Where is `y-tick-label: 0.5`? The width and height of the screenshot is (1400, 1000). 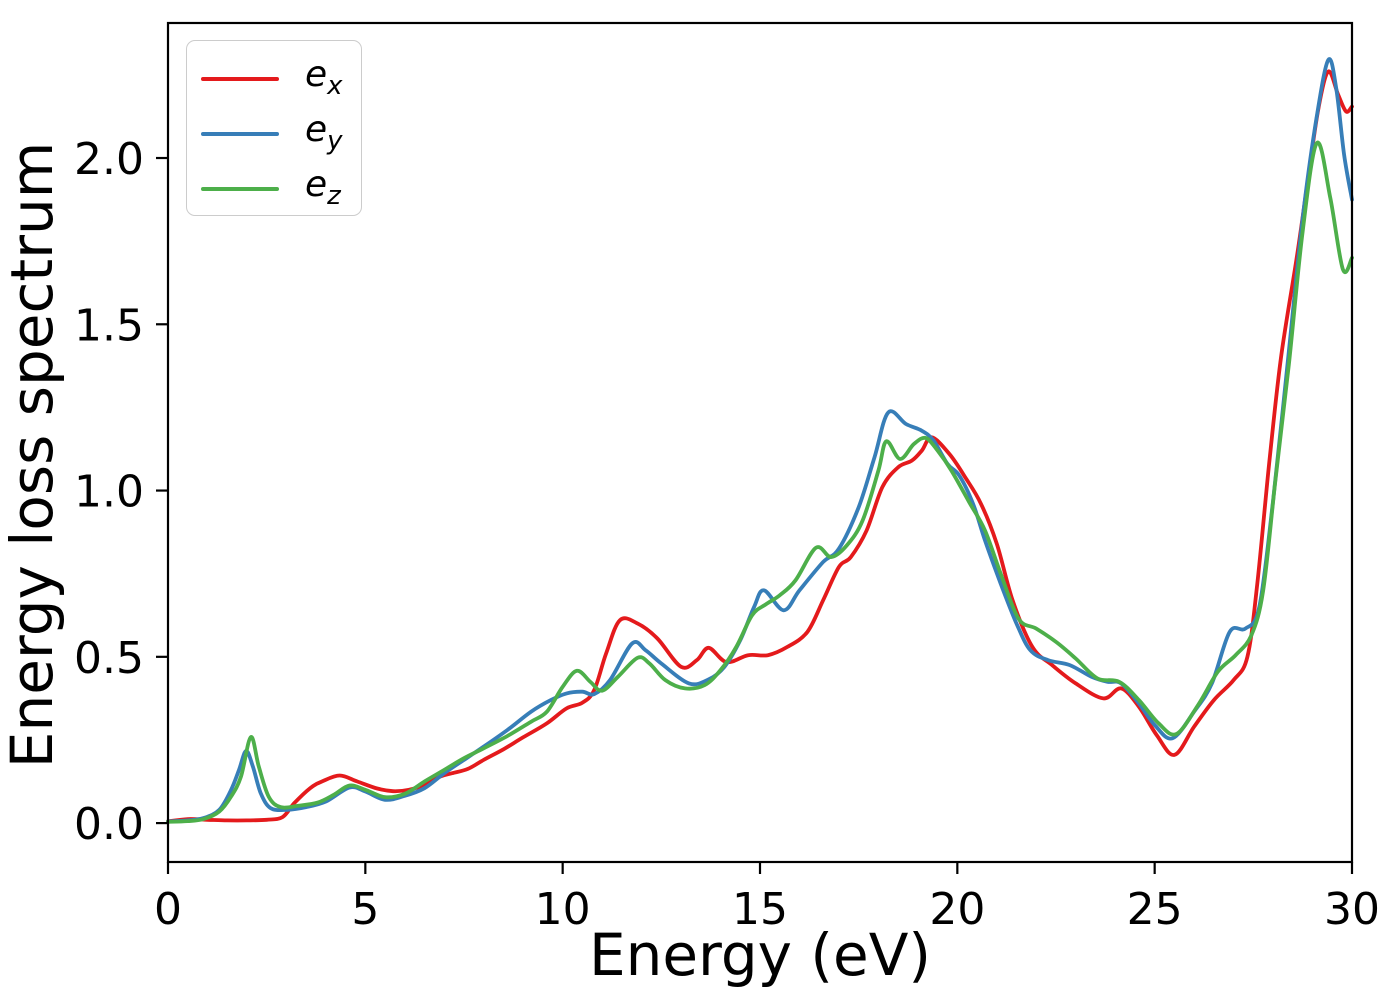
y-tick-label: 0.5 is located at coordinates (109, 658).